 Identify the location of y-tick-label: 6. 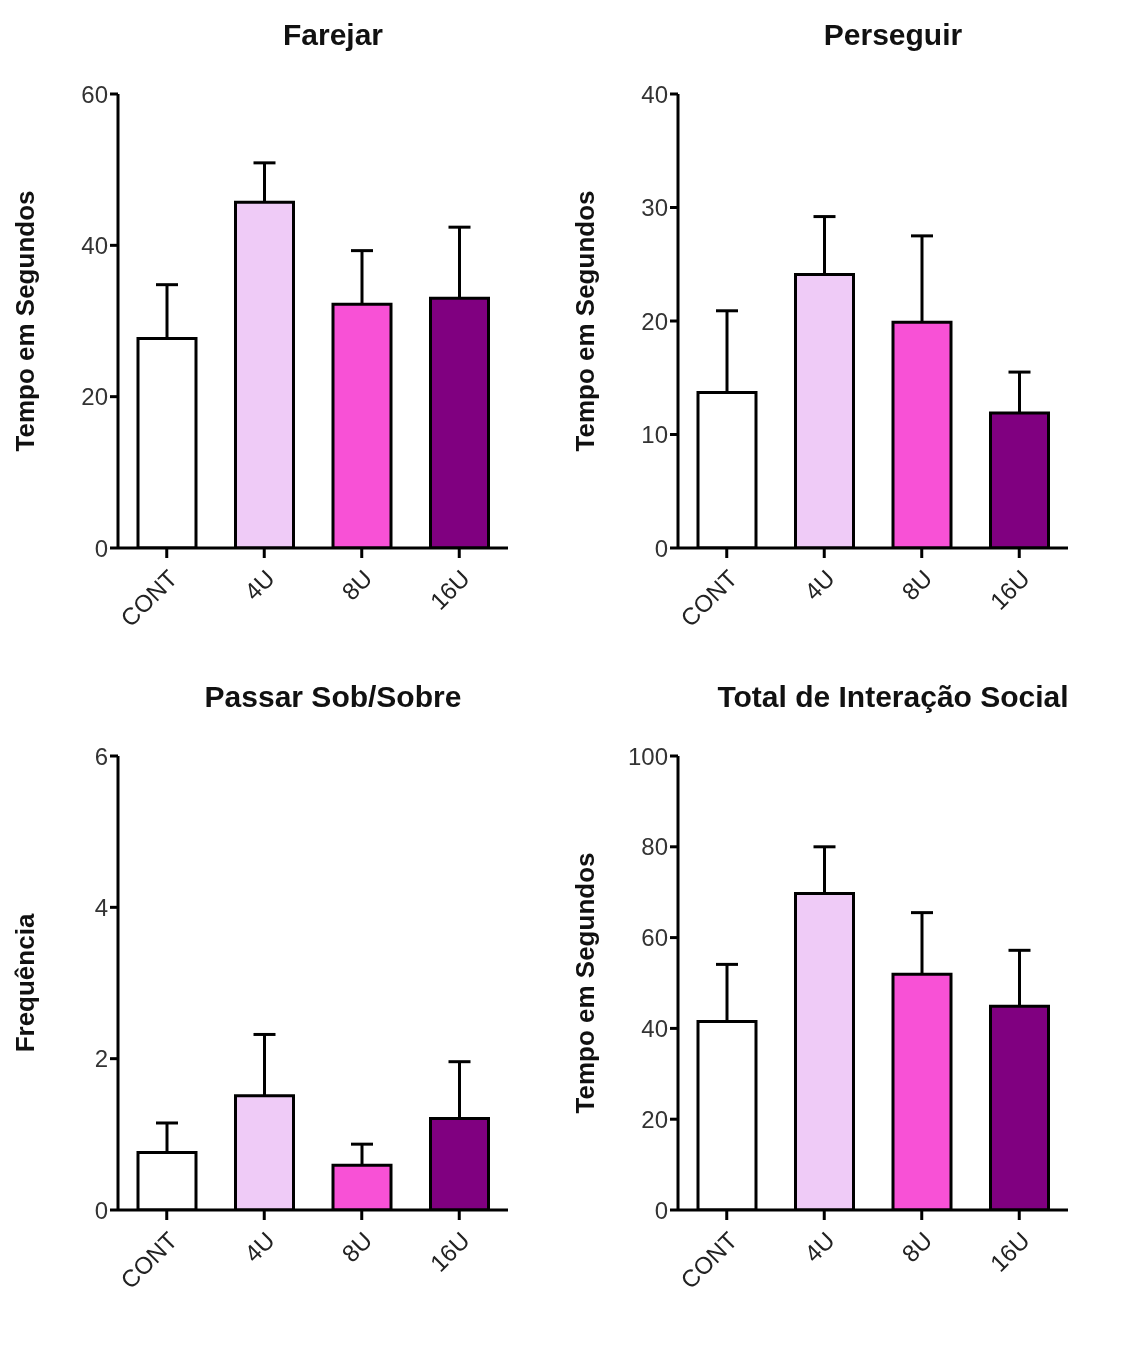
(101, 756).